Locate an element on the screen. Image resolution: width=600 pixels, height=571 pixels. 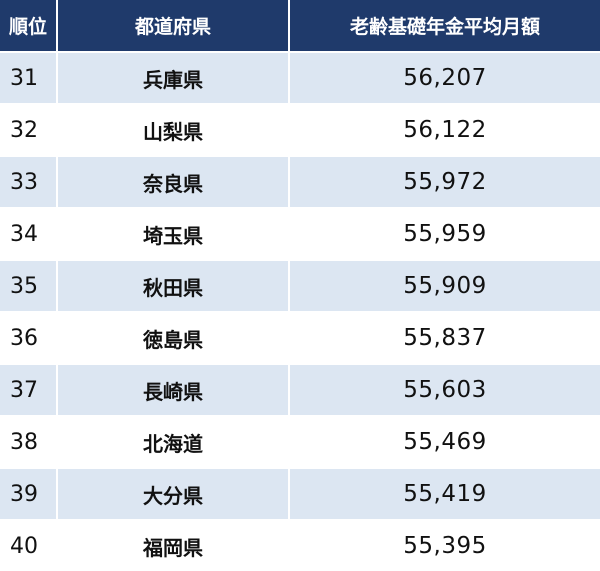
amt-cell: 55,419 is located at coordinates (445, 494).